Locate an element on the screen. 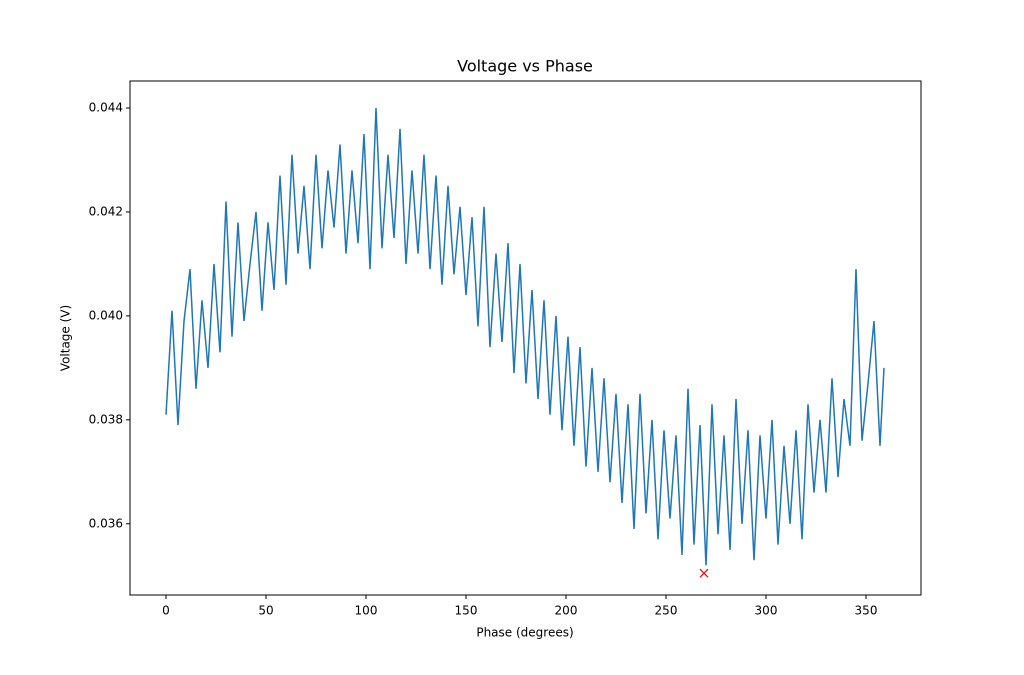 The height and width of the screenshot is (675, 1024). y-tick-label: 0.036 is located at coordinates (106, 523).